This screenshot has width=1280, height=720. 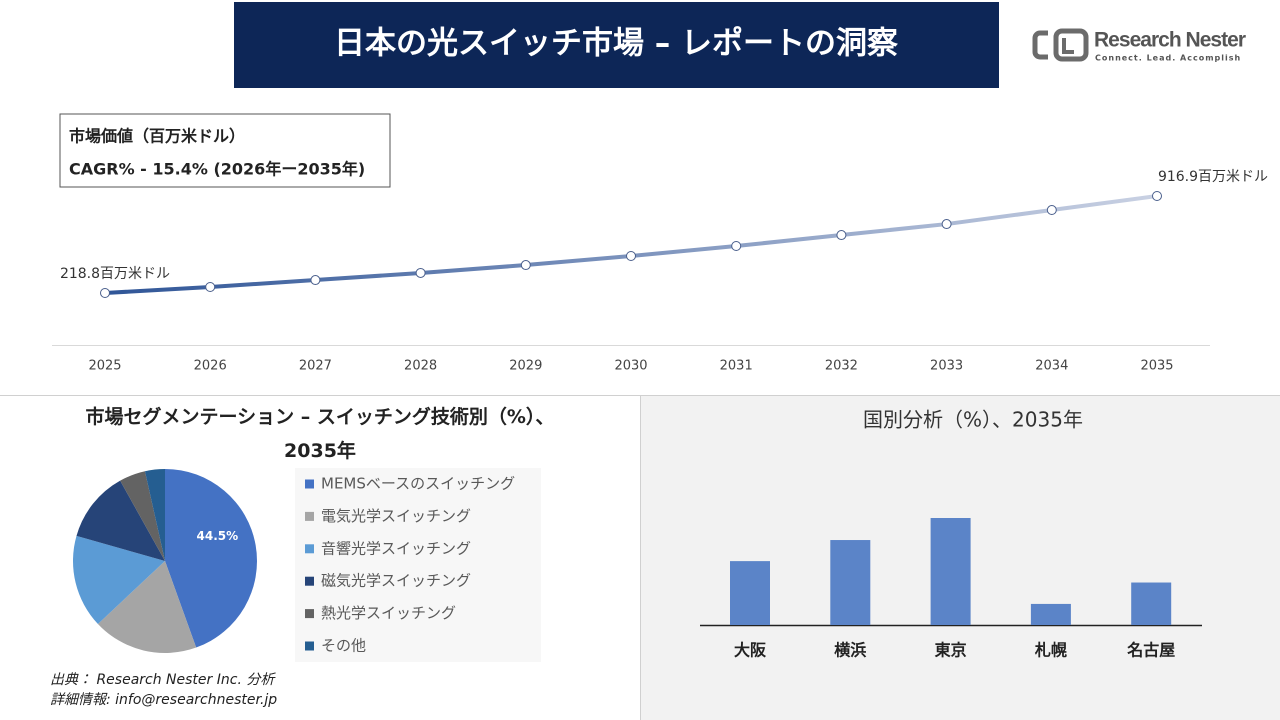 I want to click on x-tick-label: 2033, so click(x=946, y=366).